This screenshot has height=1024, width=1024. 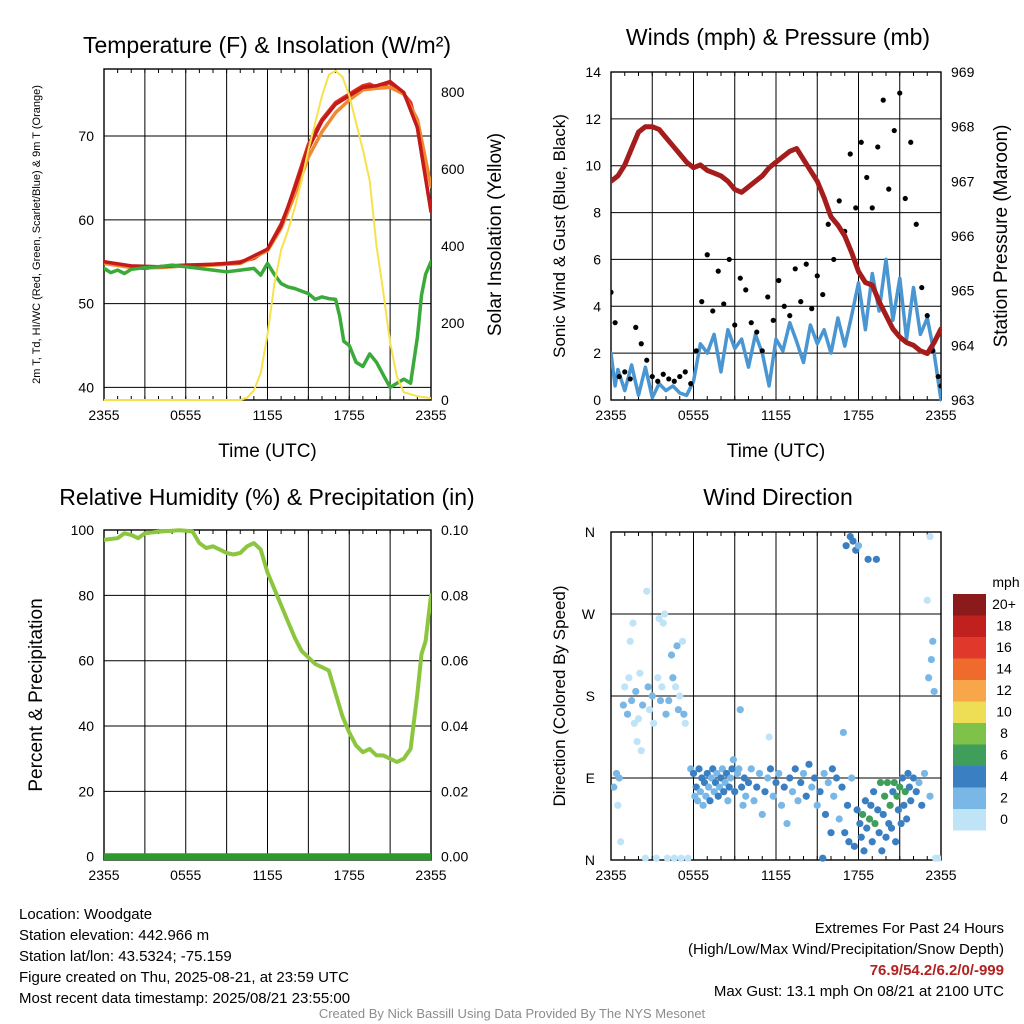 I want to click on y-tick-label: 4, so click(x=597, y=306).